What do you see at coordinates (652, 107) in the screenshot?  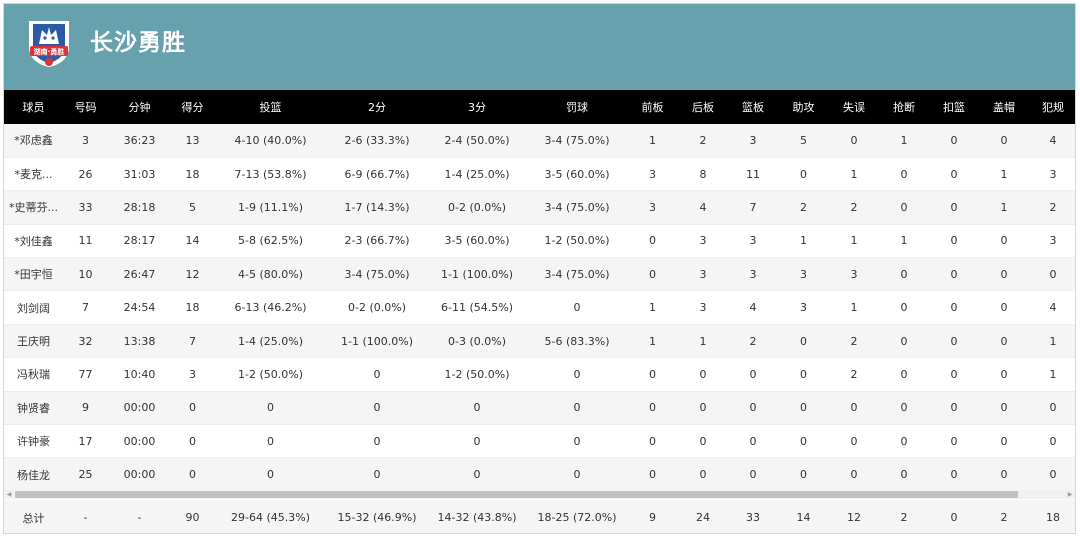 I see `column-header: 前板` at bounding box center [652, 107].